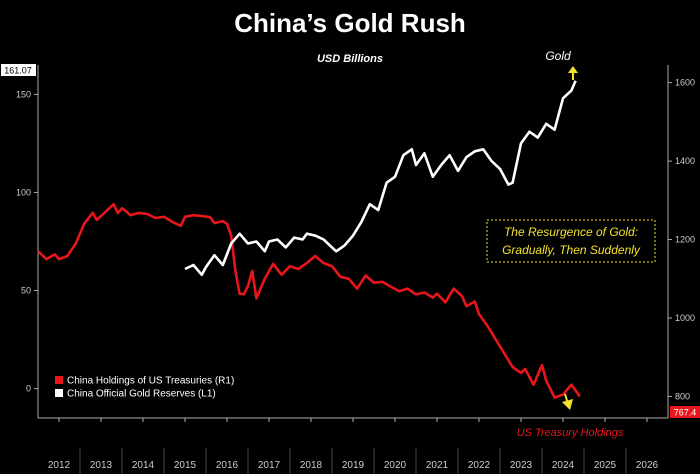 This screenshot has height=474, width=700. What do you see at coordinates (605, 465) in the screenshot?
I see `x-tick-label: 2025` at bounding box center [605, 465].